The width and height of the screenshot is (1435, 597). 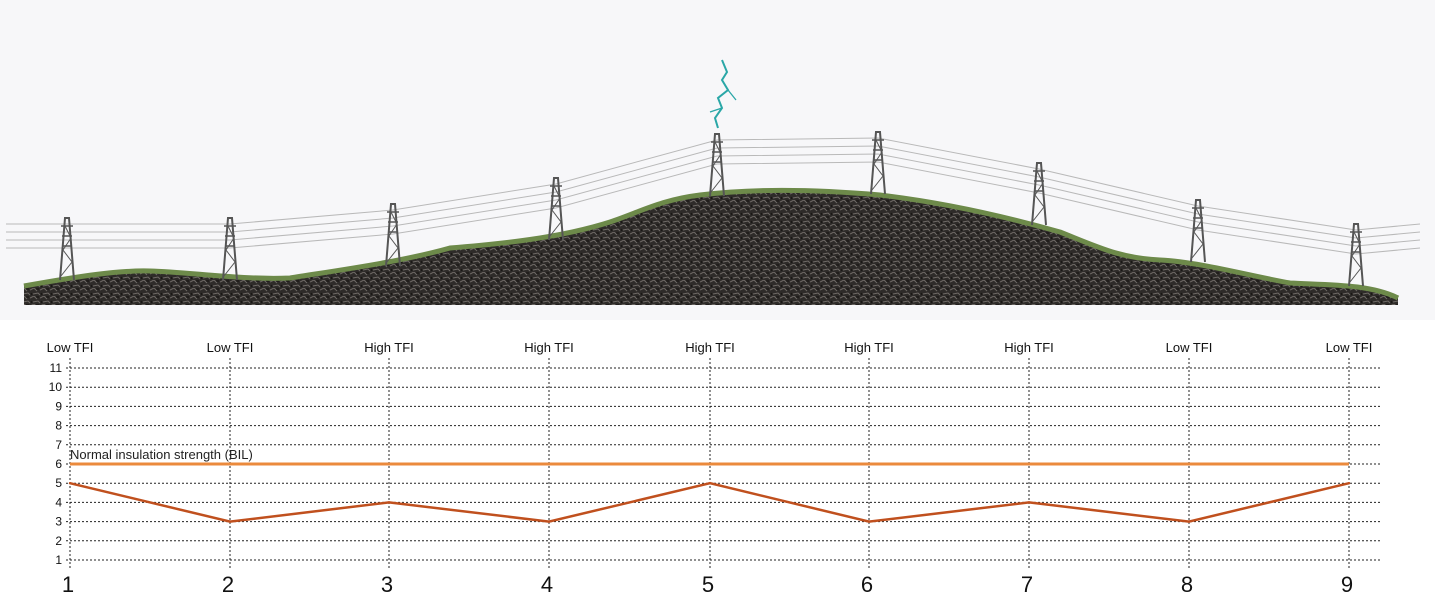 What do you see at coordinates (1027, 584) in the screenshot?
I see `x-tick-label: 7` at bounding box center [1027, 584].